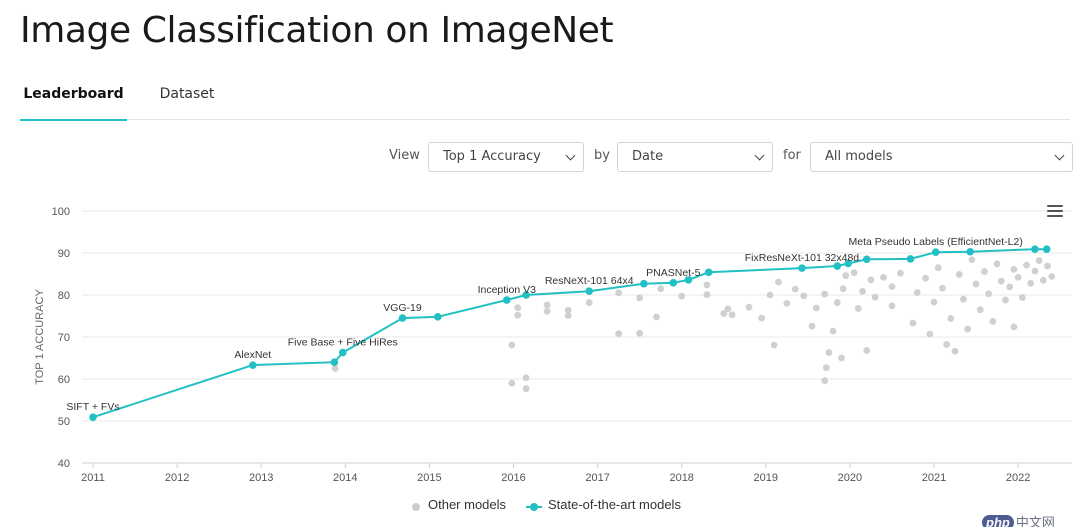  I want to click on sota-point-label: Meta Pseudo Labels (EfficientNet-L2), so click(936, 242).